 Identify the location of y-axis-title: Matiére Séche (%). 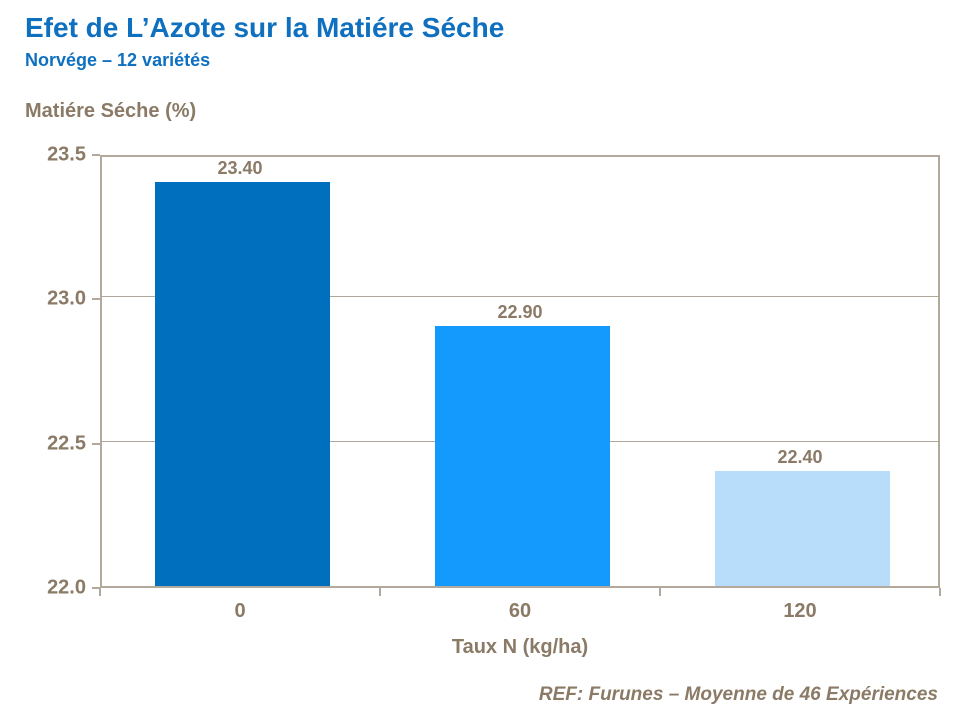
(111, 111).